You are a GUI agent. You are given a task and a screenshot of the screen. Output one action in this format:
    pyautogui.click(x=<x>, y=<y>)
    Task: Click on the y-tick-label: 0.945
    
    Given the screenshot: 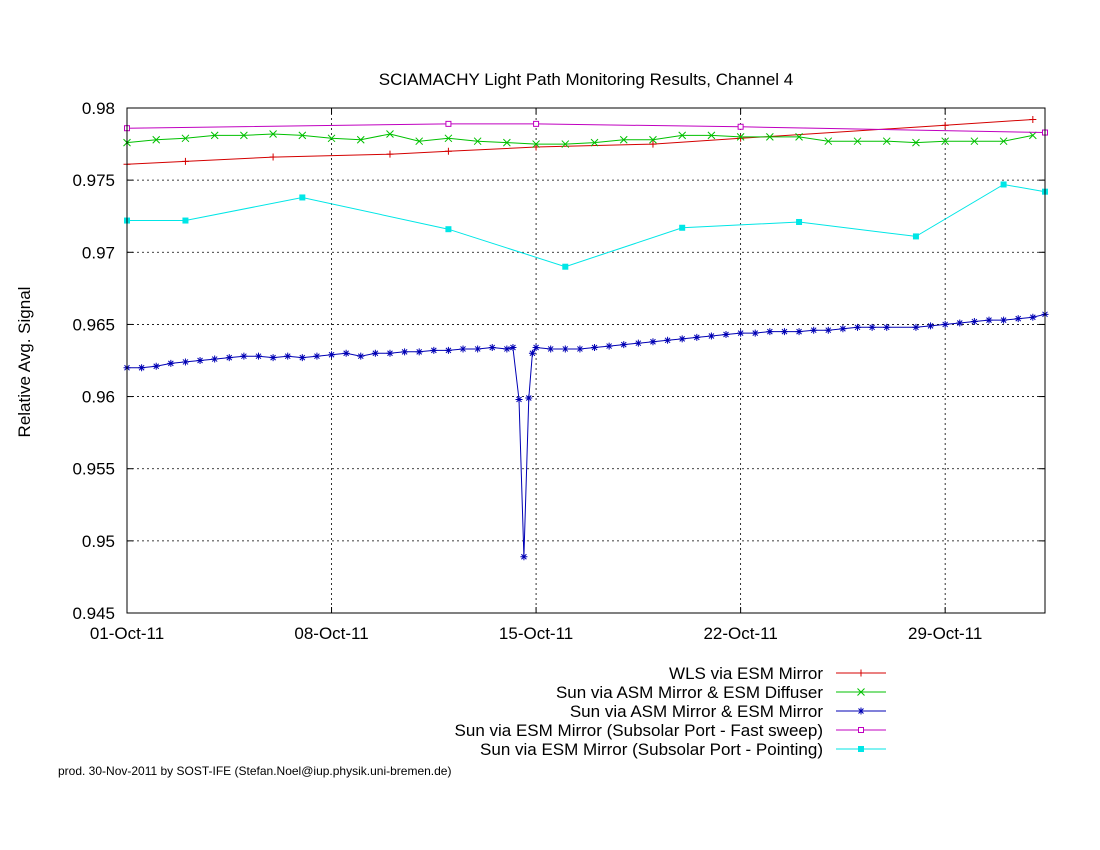 What is the action you would take?
    pyautogui.click(x=93, y=613)
    